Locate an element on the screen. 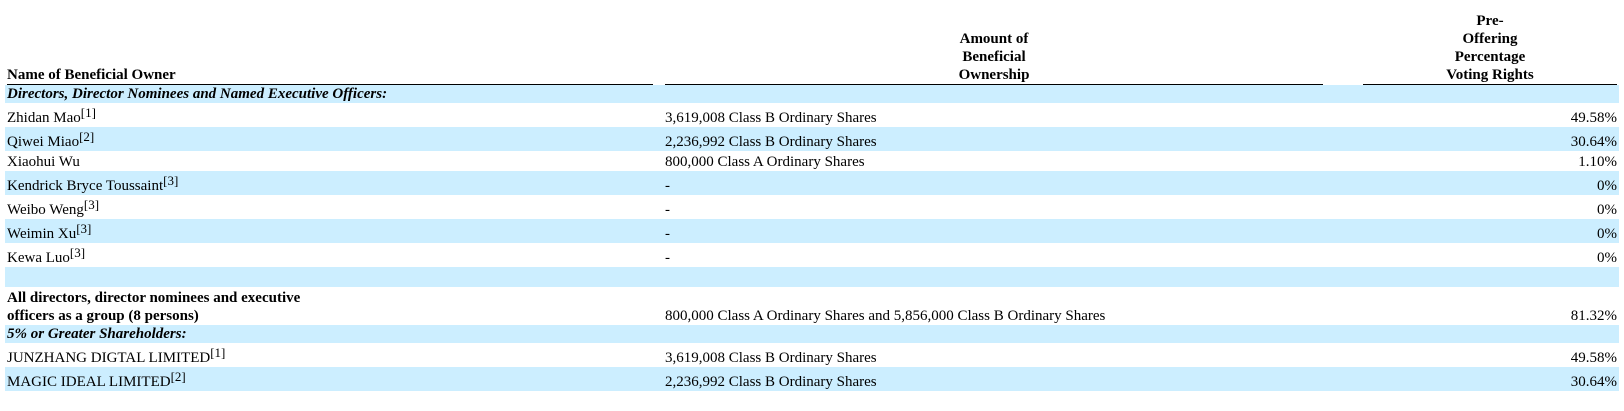 This screenshot has height=411, width=1624. header-amount-of-beneficial-ownership: Amount of Beneficial Ownership is located at coordinates (994, 57).